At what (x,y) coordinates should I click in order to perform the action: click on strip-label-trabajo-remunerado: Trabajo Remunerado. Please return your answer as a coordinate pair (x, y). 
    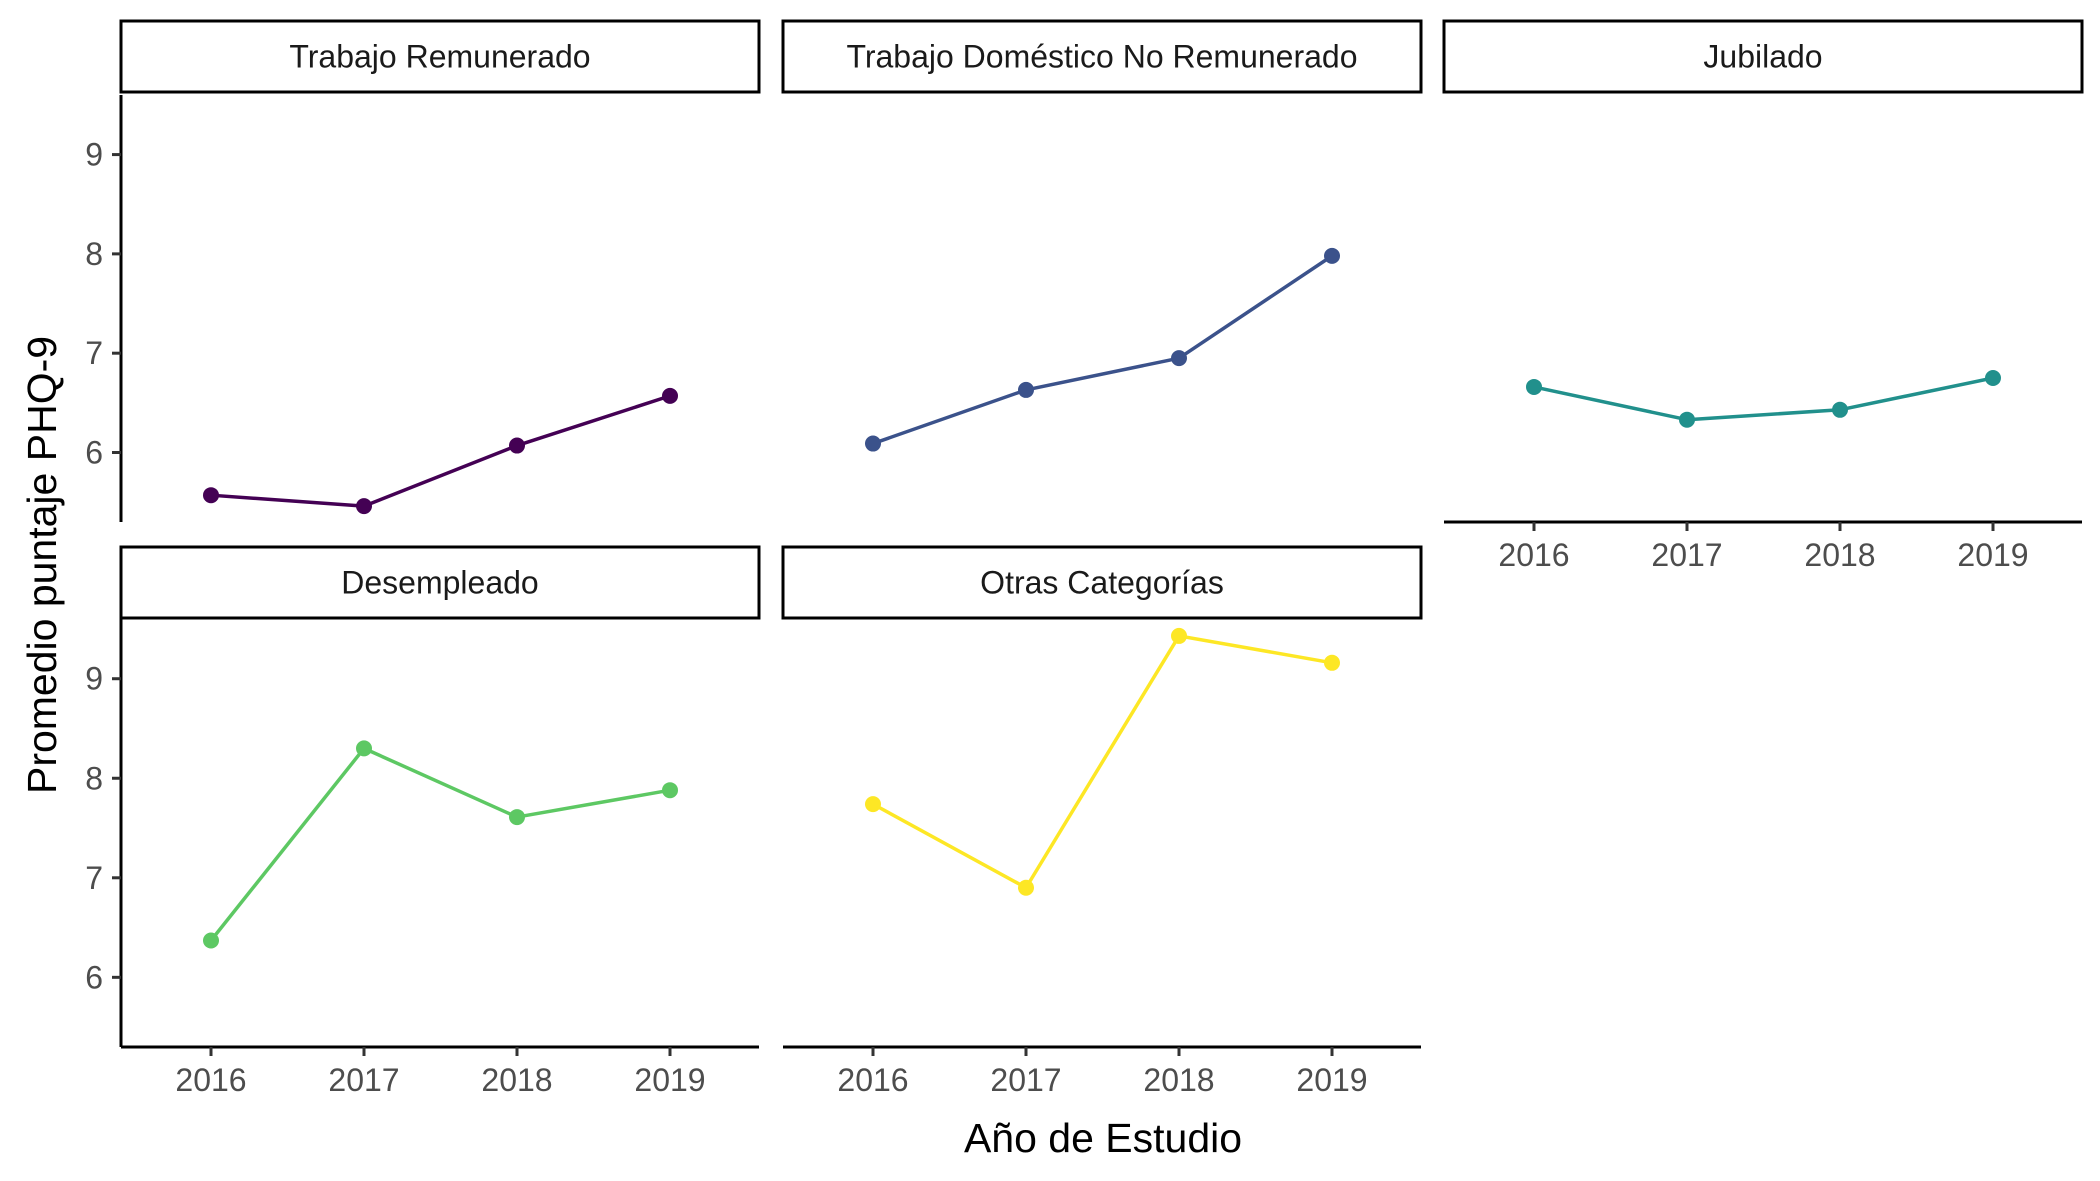
    Looking at the image, I should click on (439, 57).